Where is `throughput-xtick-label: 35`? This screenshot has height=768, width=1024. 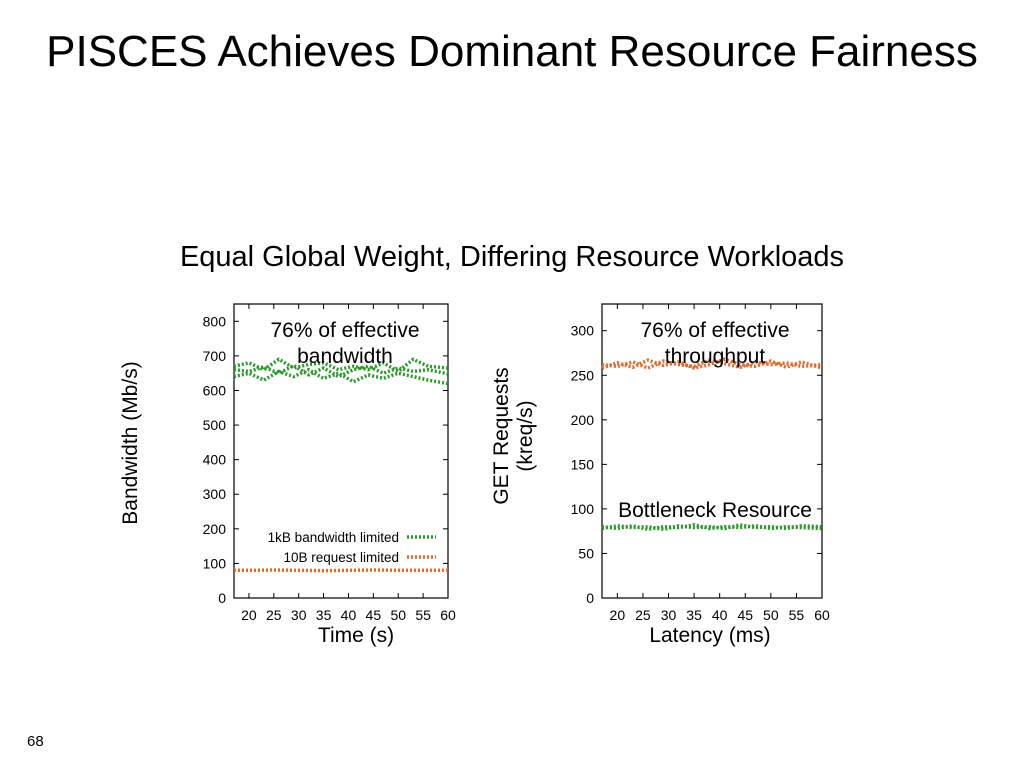
throughput-xtick-label: 35 is located at coordinates (694, 615).